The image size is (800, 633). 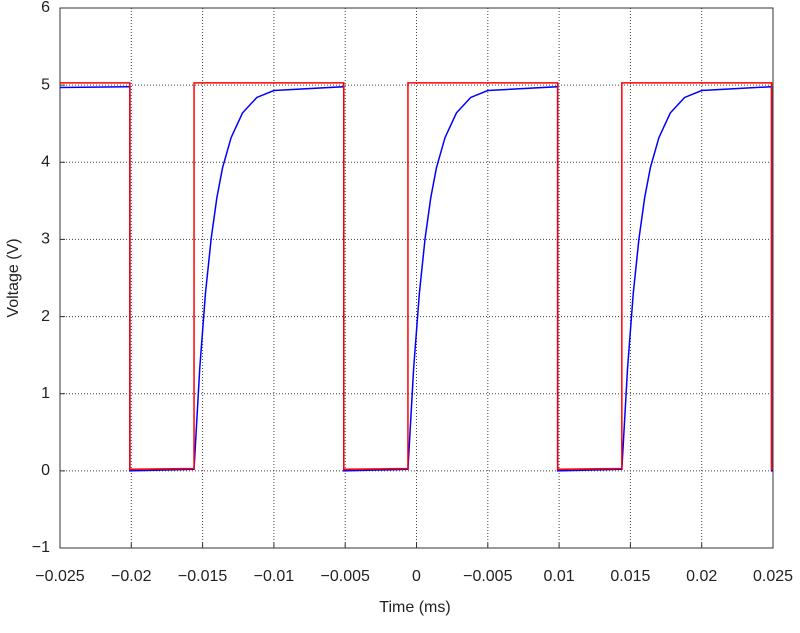 I want to click on x-axis-label: Time (ms), so click(x=414, y=607).